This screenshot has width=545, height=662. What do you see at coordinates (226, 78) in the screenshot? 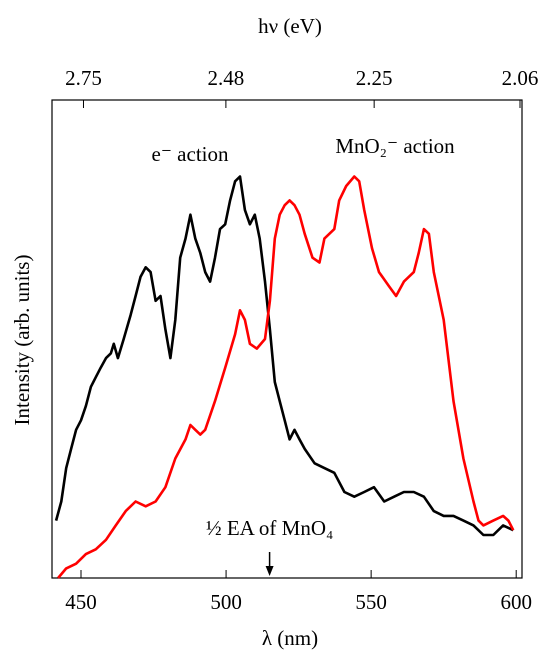
I see `x2-tick-label: 2.48` at bounding box center [226, 78].